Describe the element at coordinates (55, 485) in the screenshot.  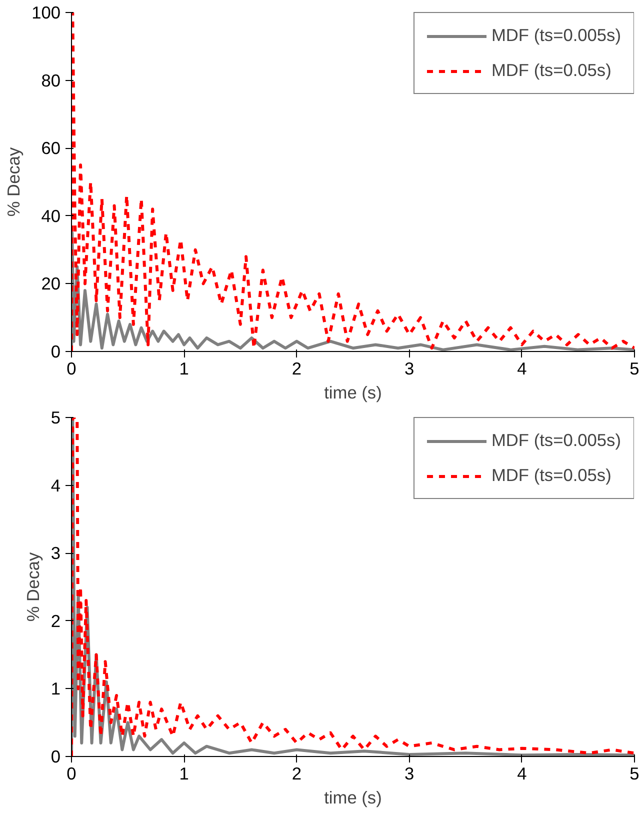
I see `y-tick-label: 4` at that location.